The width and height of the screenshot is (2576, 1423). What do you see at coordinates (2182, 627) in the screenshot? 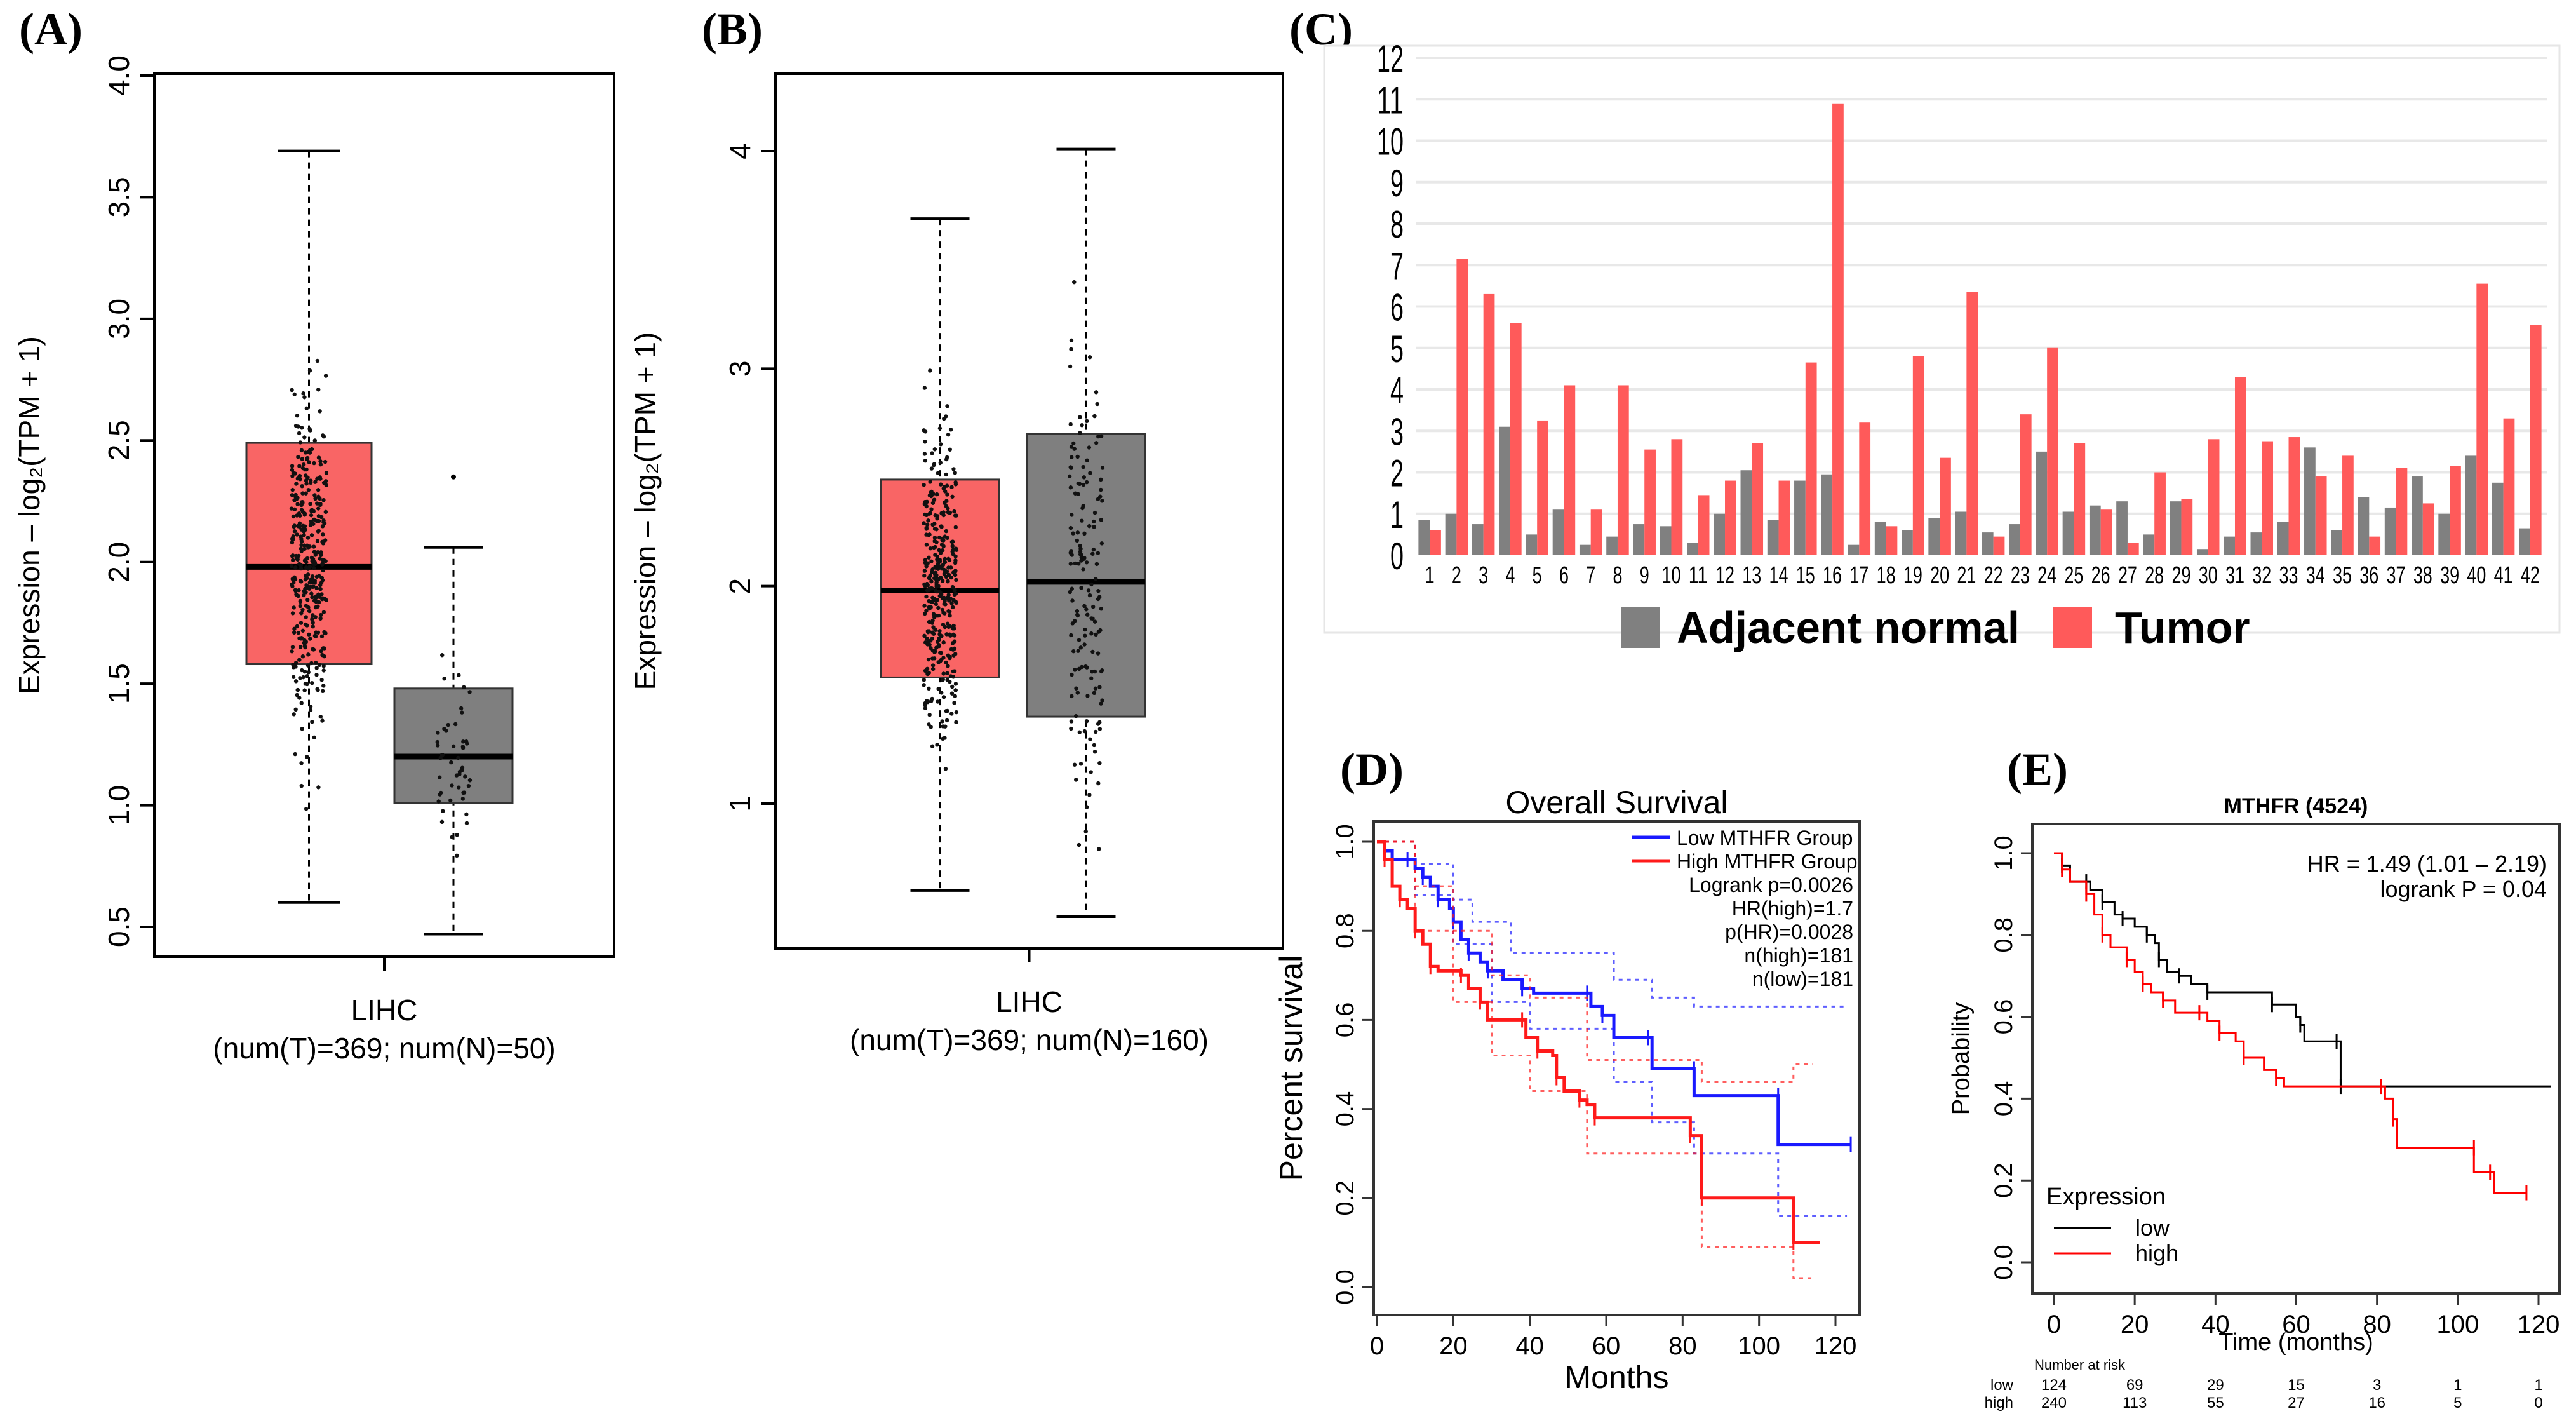
I see `legend-label-tumor: Tumor` at bounding box center [2182, 627].